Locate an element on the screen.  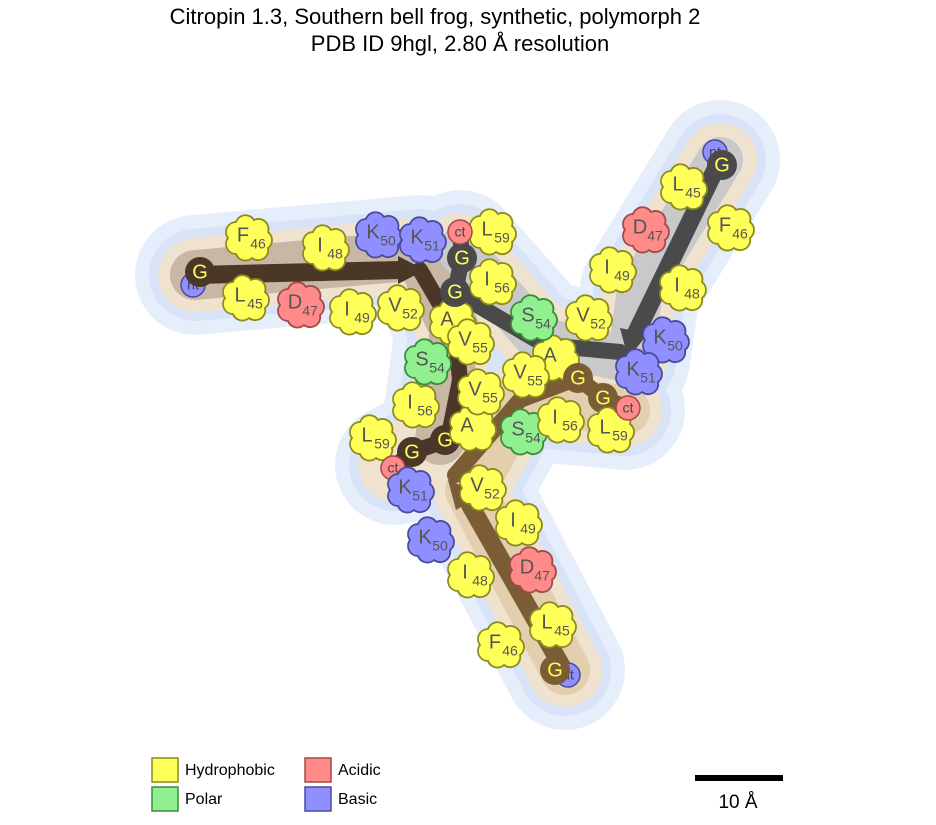
residue-number: 54 is located at coordinates (437, 368).